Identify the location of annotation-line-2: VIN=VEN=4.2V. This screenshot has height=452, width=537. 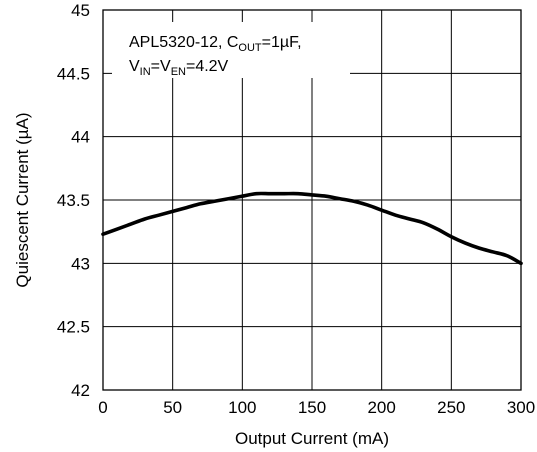
(179, 68).